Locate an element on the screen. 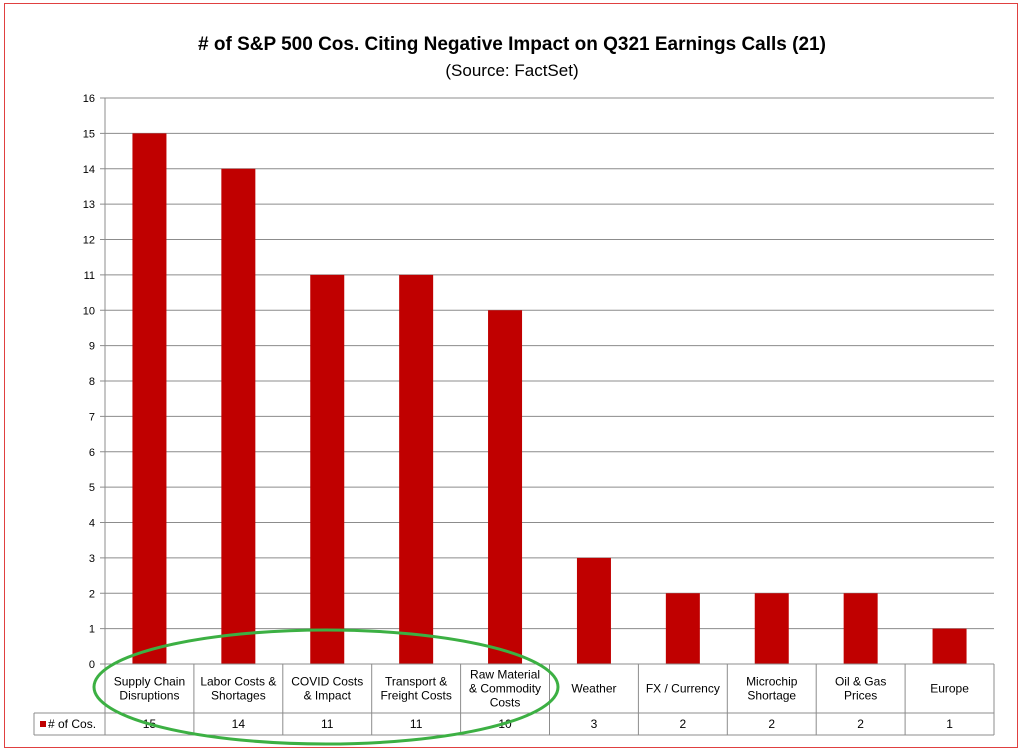 The width and height of the screenshot is (1024, 753). y-tick-label: 13 is located at coordinates (89, 205).